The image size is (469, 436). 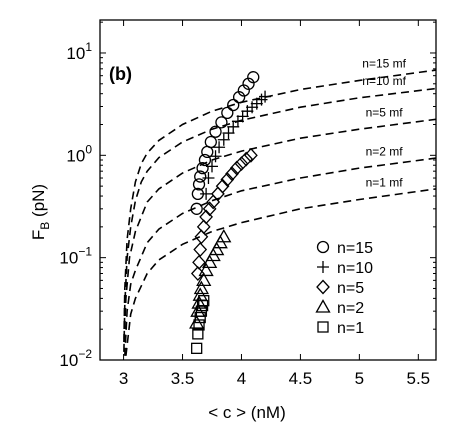 What do you see at coordinates (359, 378) in the screenshot?
I see `x-tick-label: 5` at bounding box center [359, 378].